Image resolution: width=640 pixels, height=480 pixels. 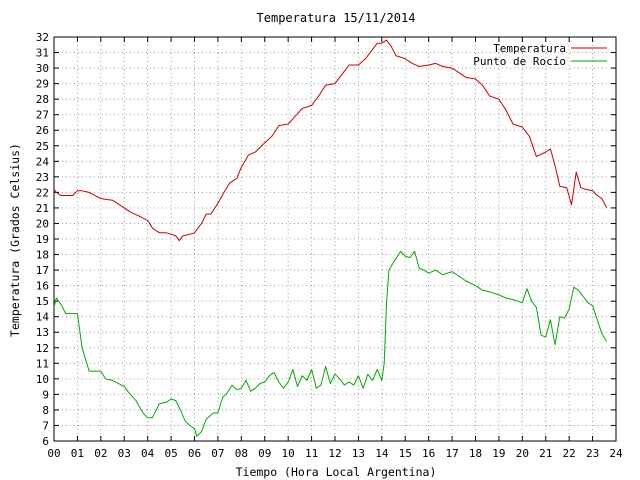 I want to click on x-tick-label: 01, so click(x=77, y=453).